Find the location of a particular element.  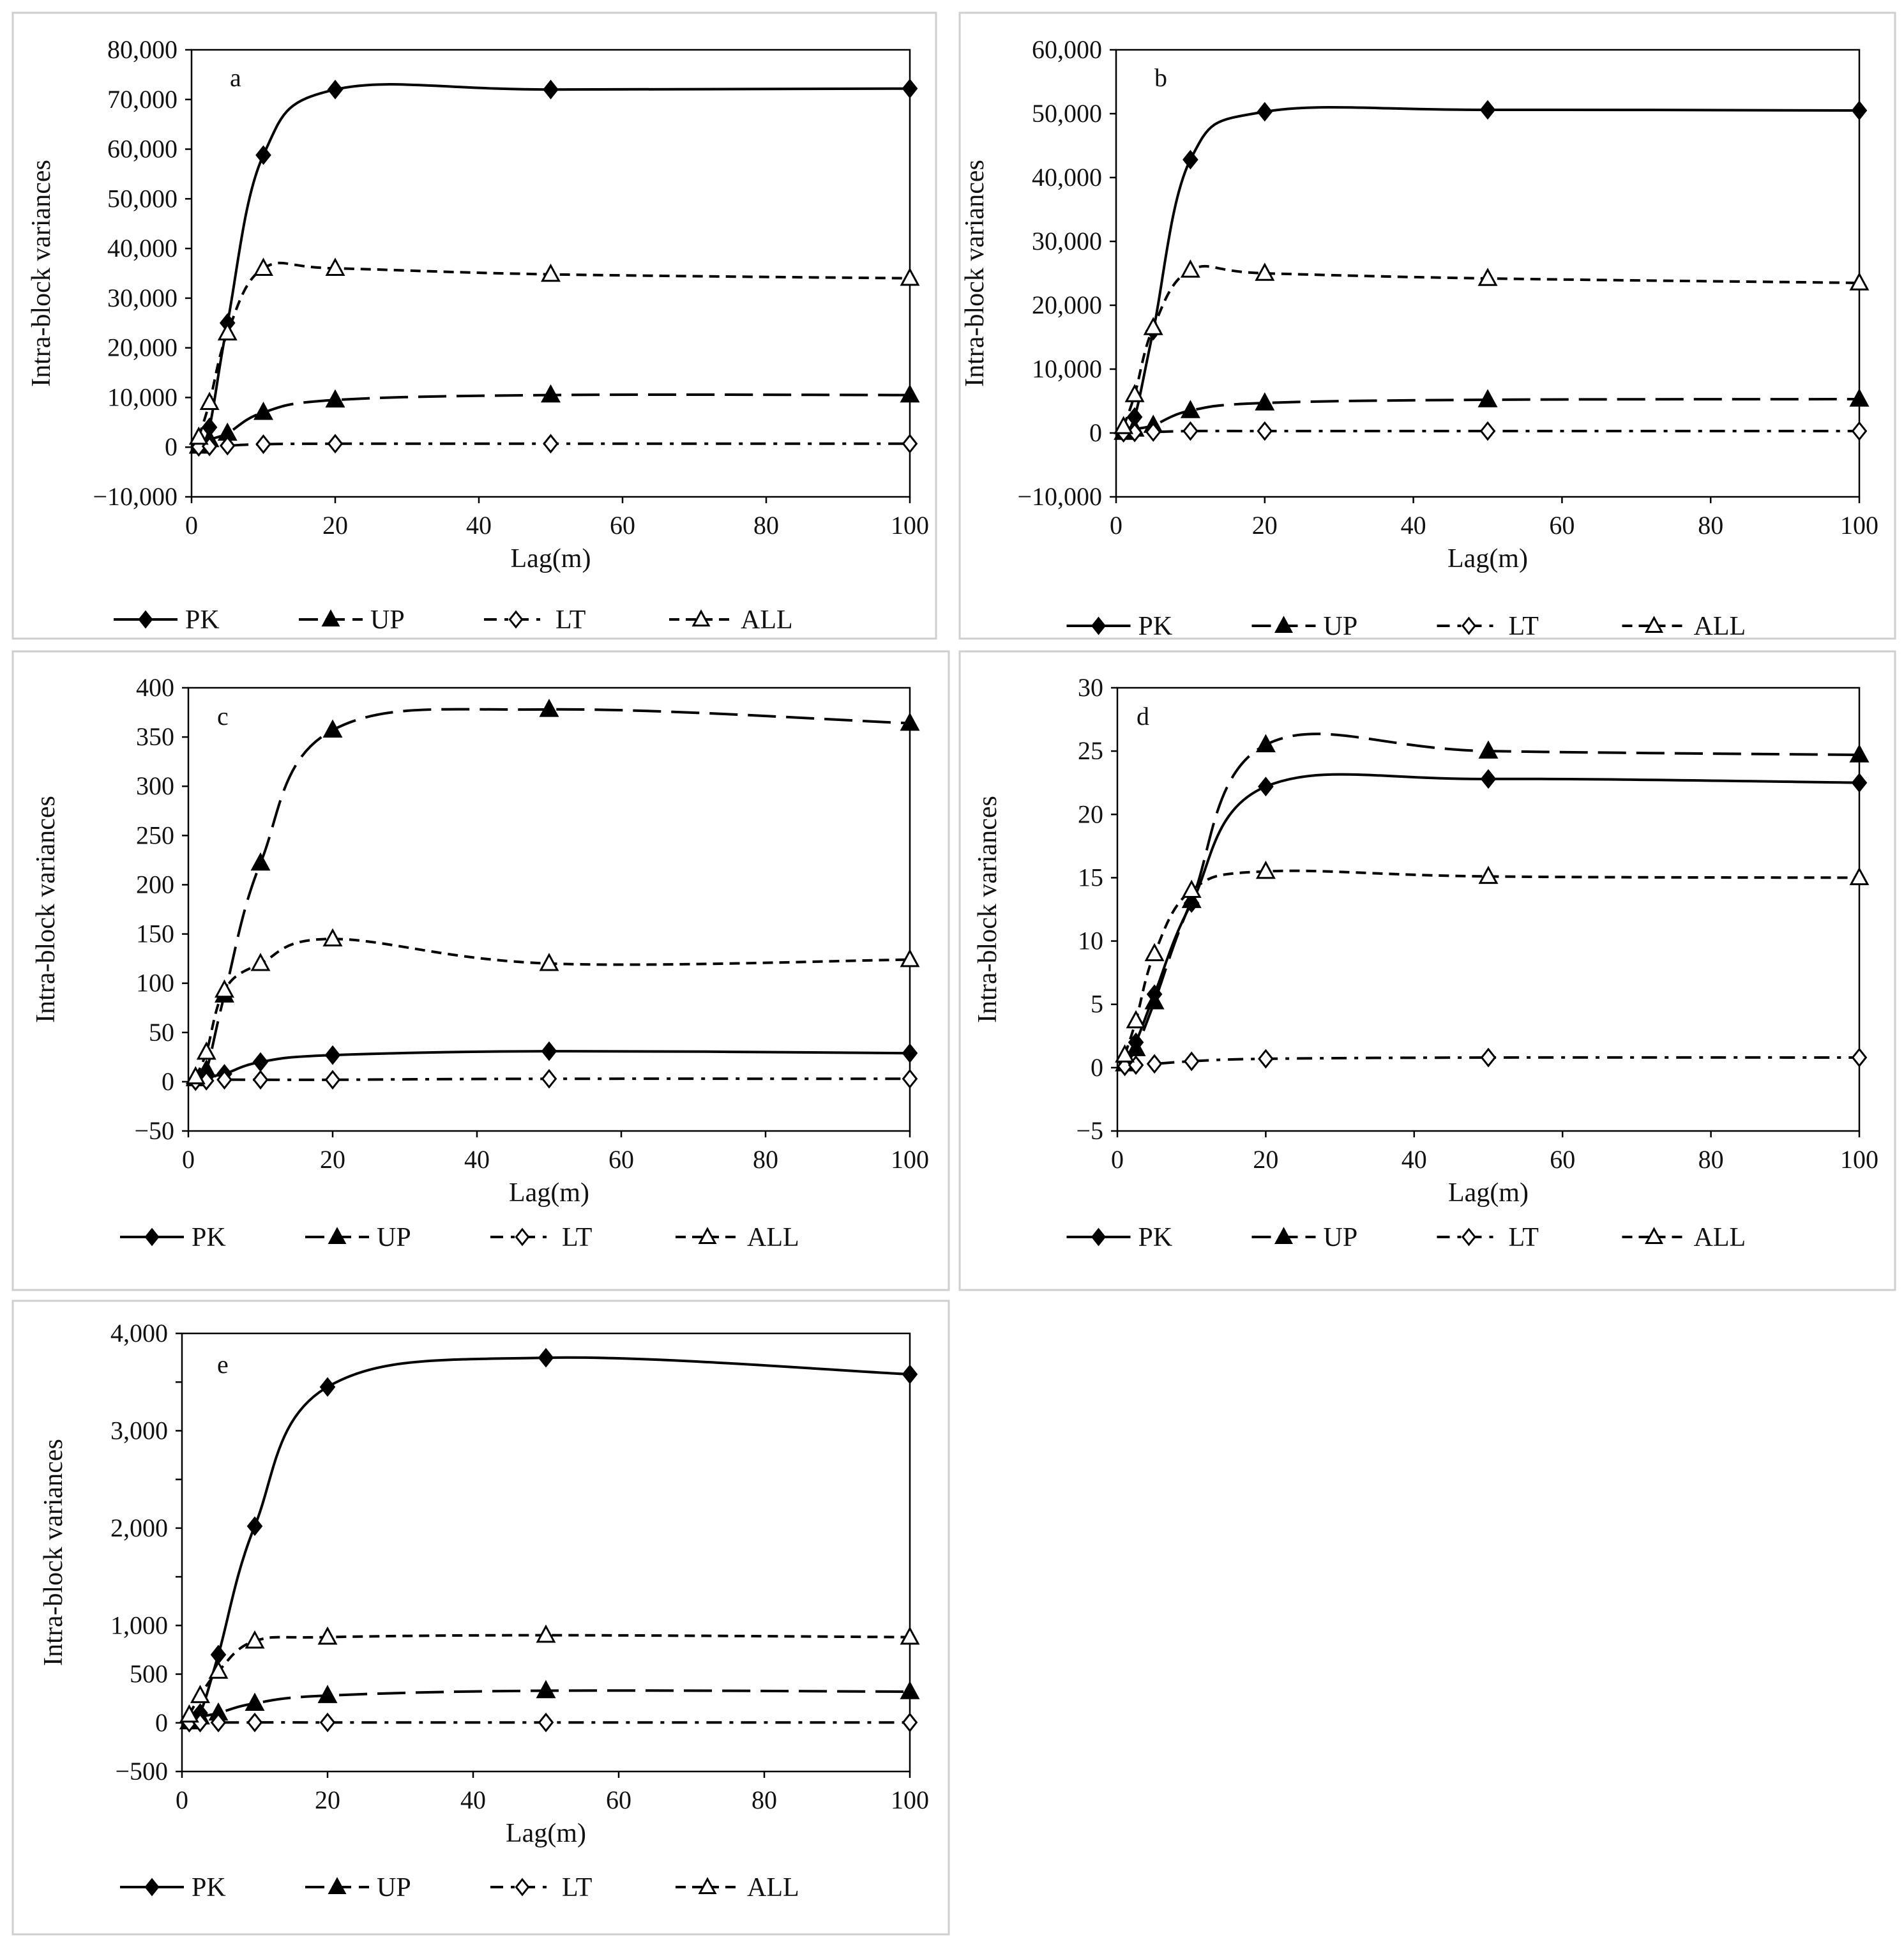

panel-b-line-up is located at coordinates (1491, 416).